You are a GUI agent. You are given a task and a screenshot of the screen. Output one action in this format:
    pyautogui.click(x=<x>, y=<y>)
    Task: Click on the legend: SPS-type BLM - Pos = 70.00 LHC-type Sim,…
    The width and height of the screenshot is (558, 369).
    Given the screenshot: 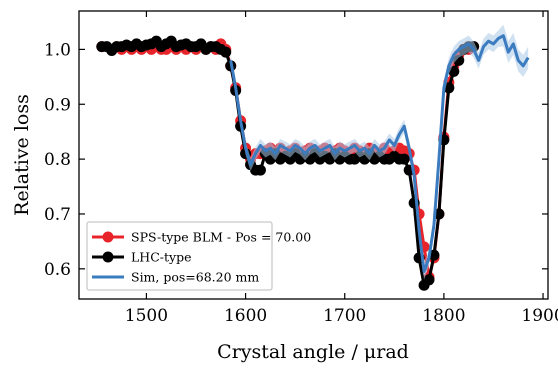 What is the action you would take?
    pyautogui.click(x=198, y=256)
    